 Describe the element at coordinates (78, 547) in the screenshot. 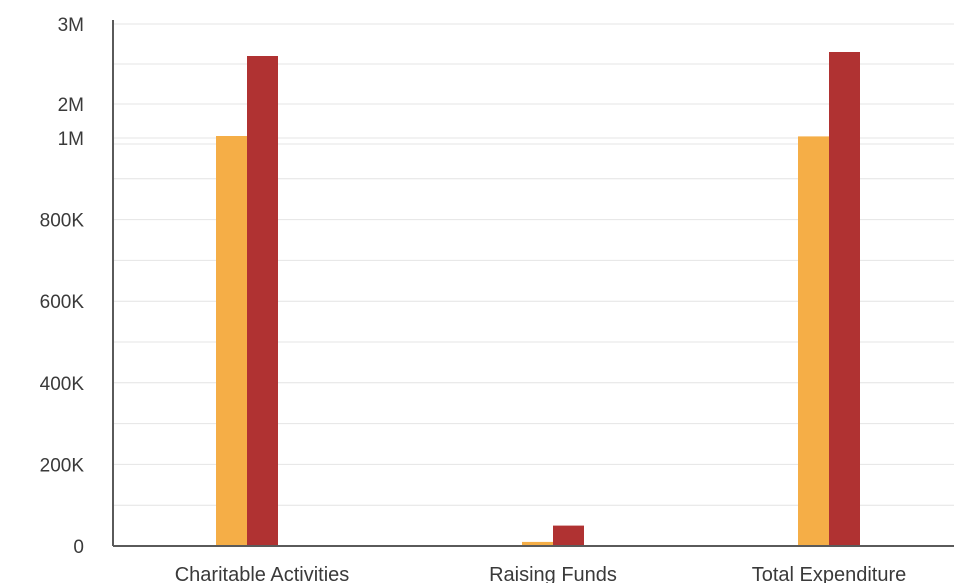

I see `y-tick-label: 0` at that location.